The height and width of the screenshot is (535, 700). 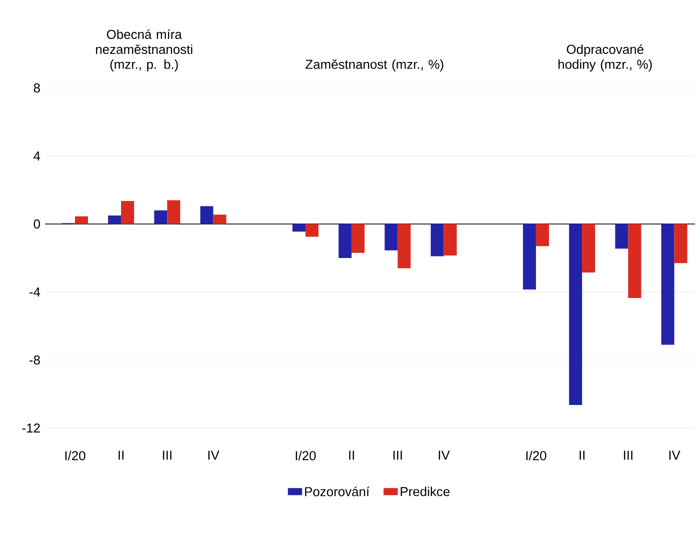 I want to click on text: Odpracované hodiny (mzr., %), so click(x=605, y=58).